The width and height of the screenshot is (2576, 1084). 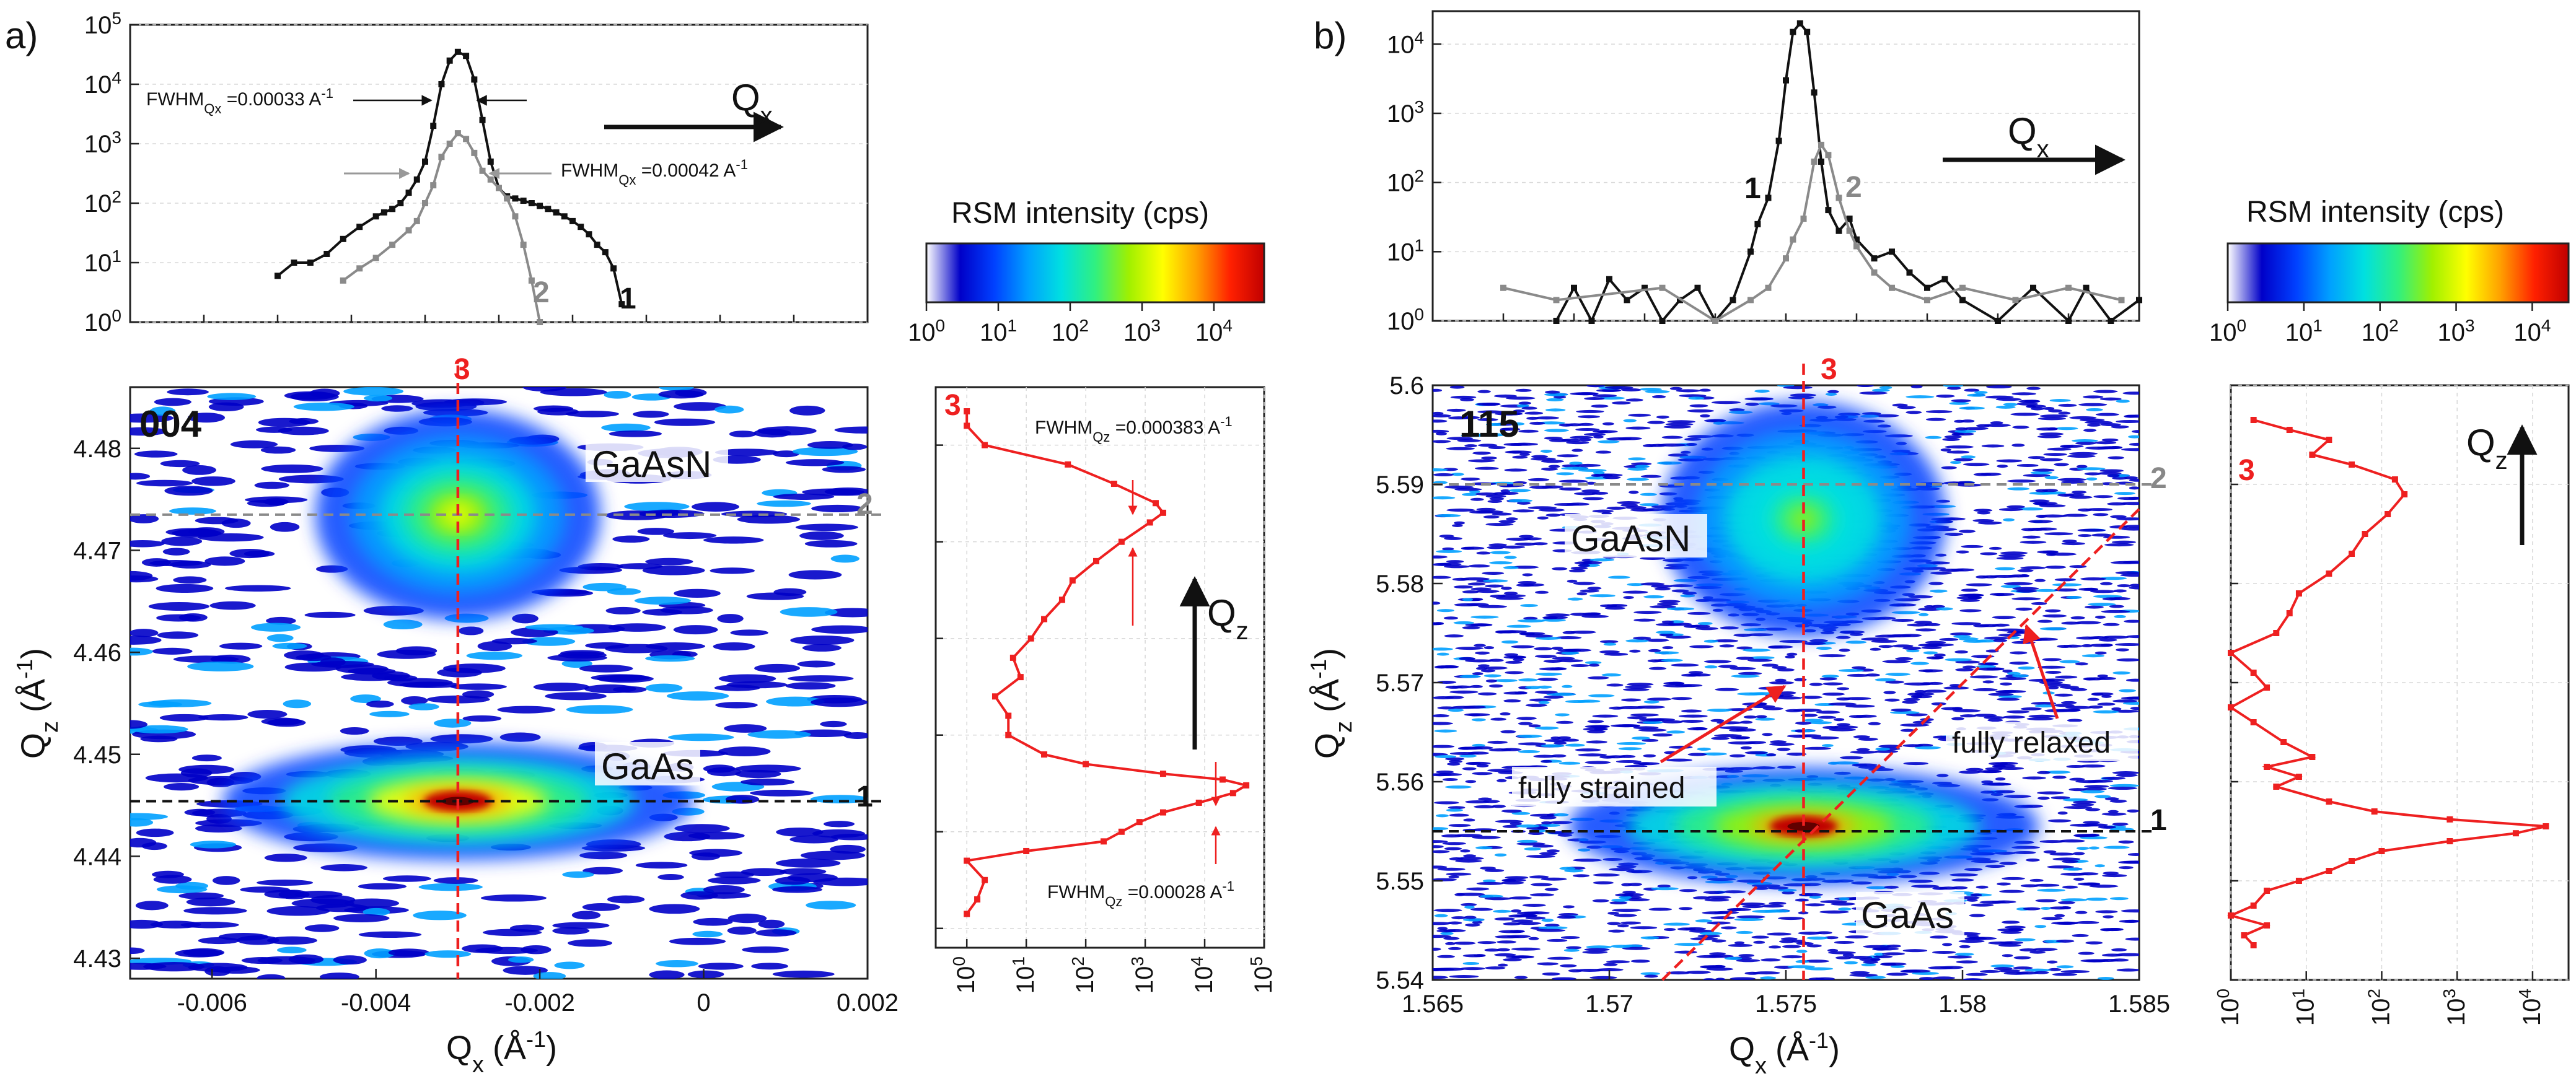 What do you see at coordinates (1406, 182) in the screenshot?
I see `y-tick-label: 102` at bounding box center [1406, 182].